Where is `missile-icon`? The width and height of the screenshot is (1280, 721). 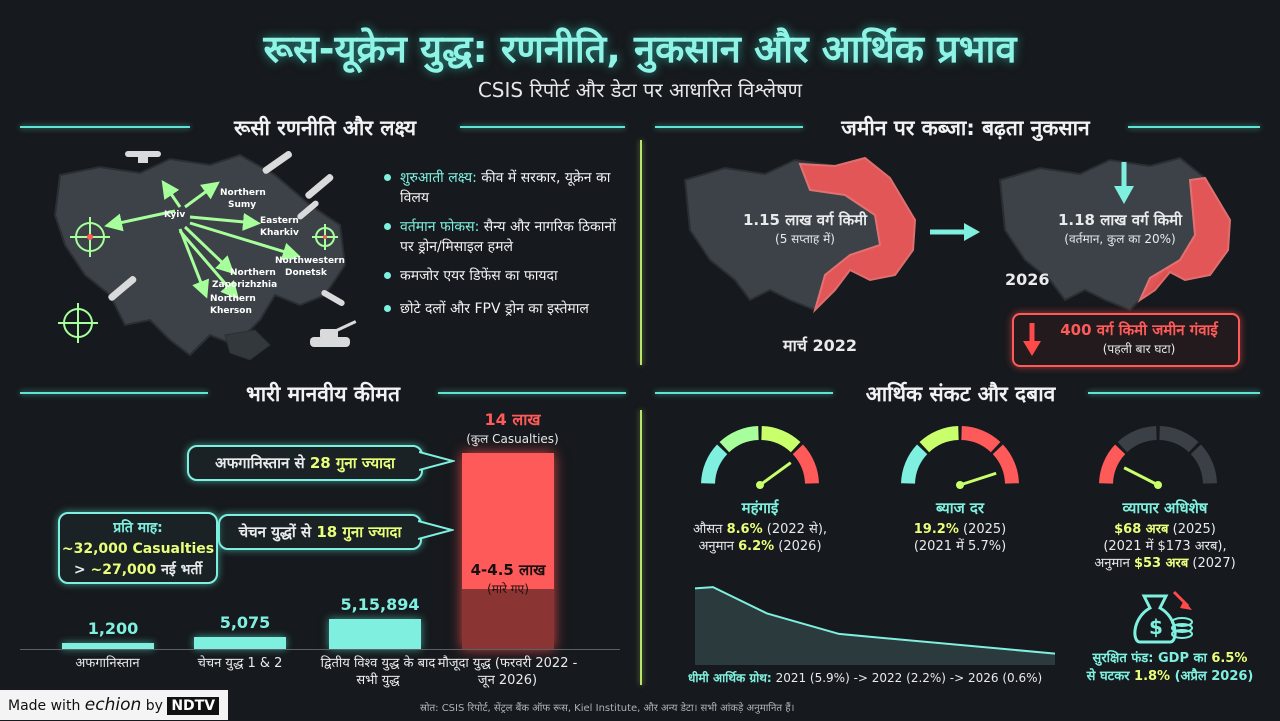 missile-icon is located at coordinates (226, 228).